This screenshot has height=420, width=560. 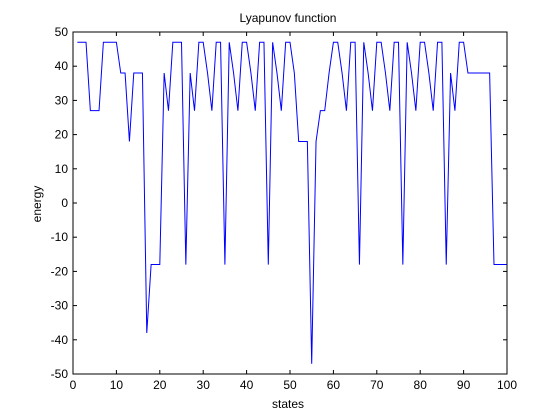 I want to click on x-tick-label: 20, so click(x=160, y=385).